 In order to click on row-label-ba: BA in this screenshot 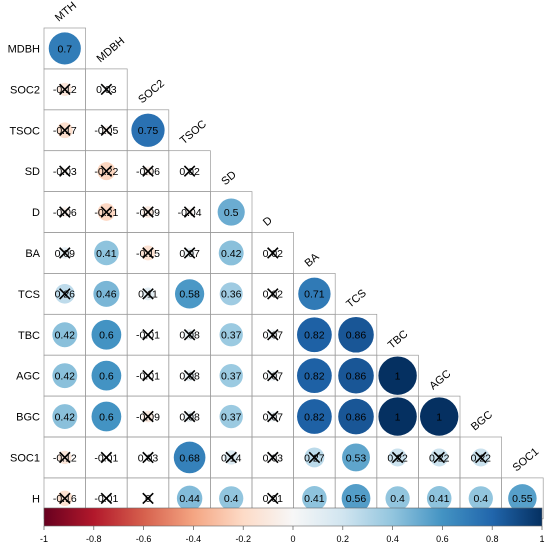, I will do `click(32, 254)`.